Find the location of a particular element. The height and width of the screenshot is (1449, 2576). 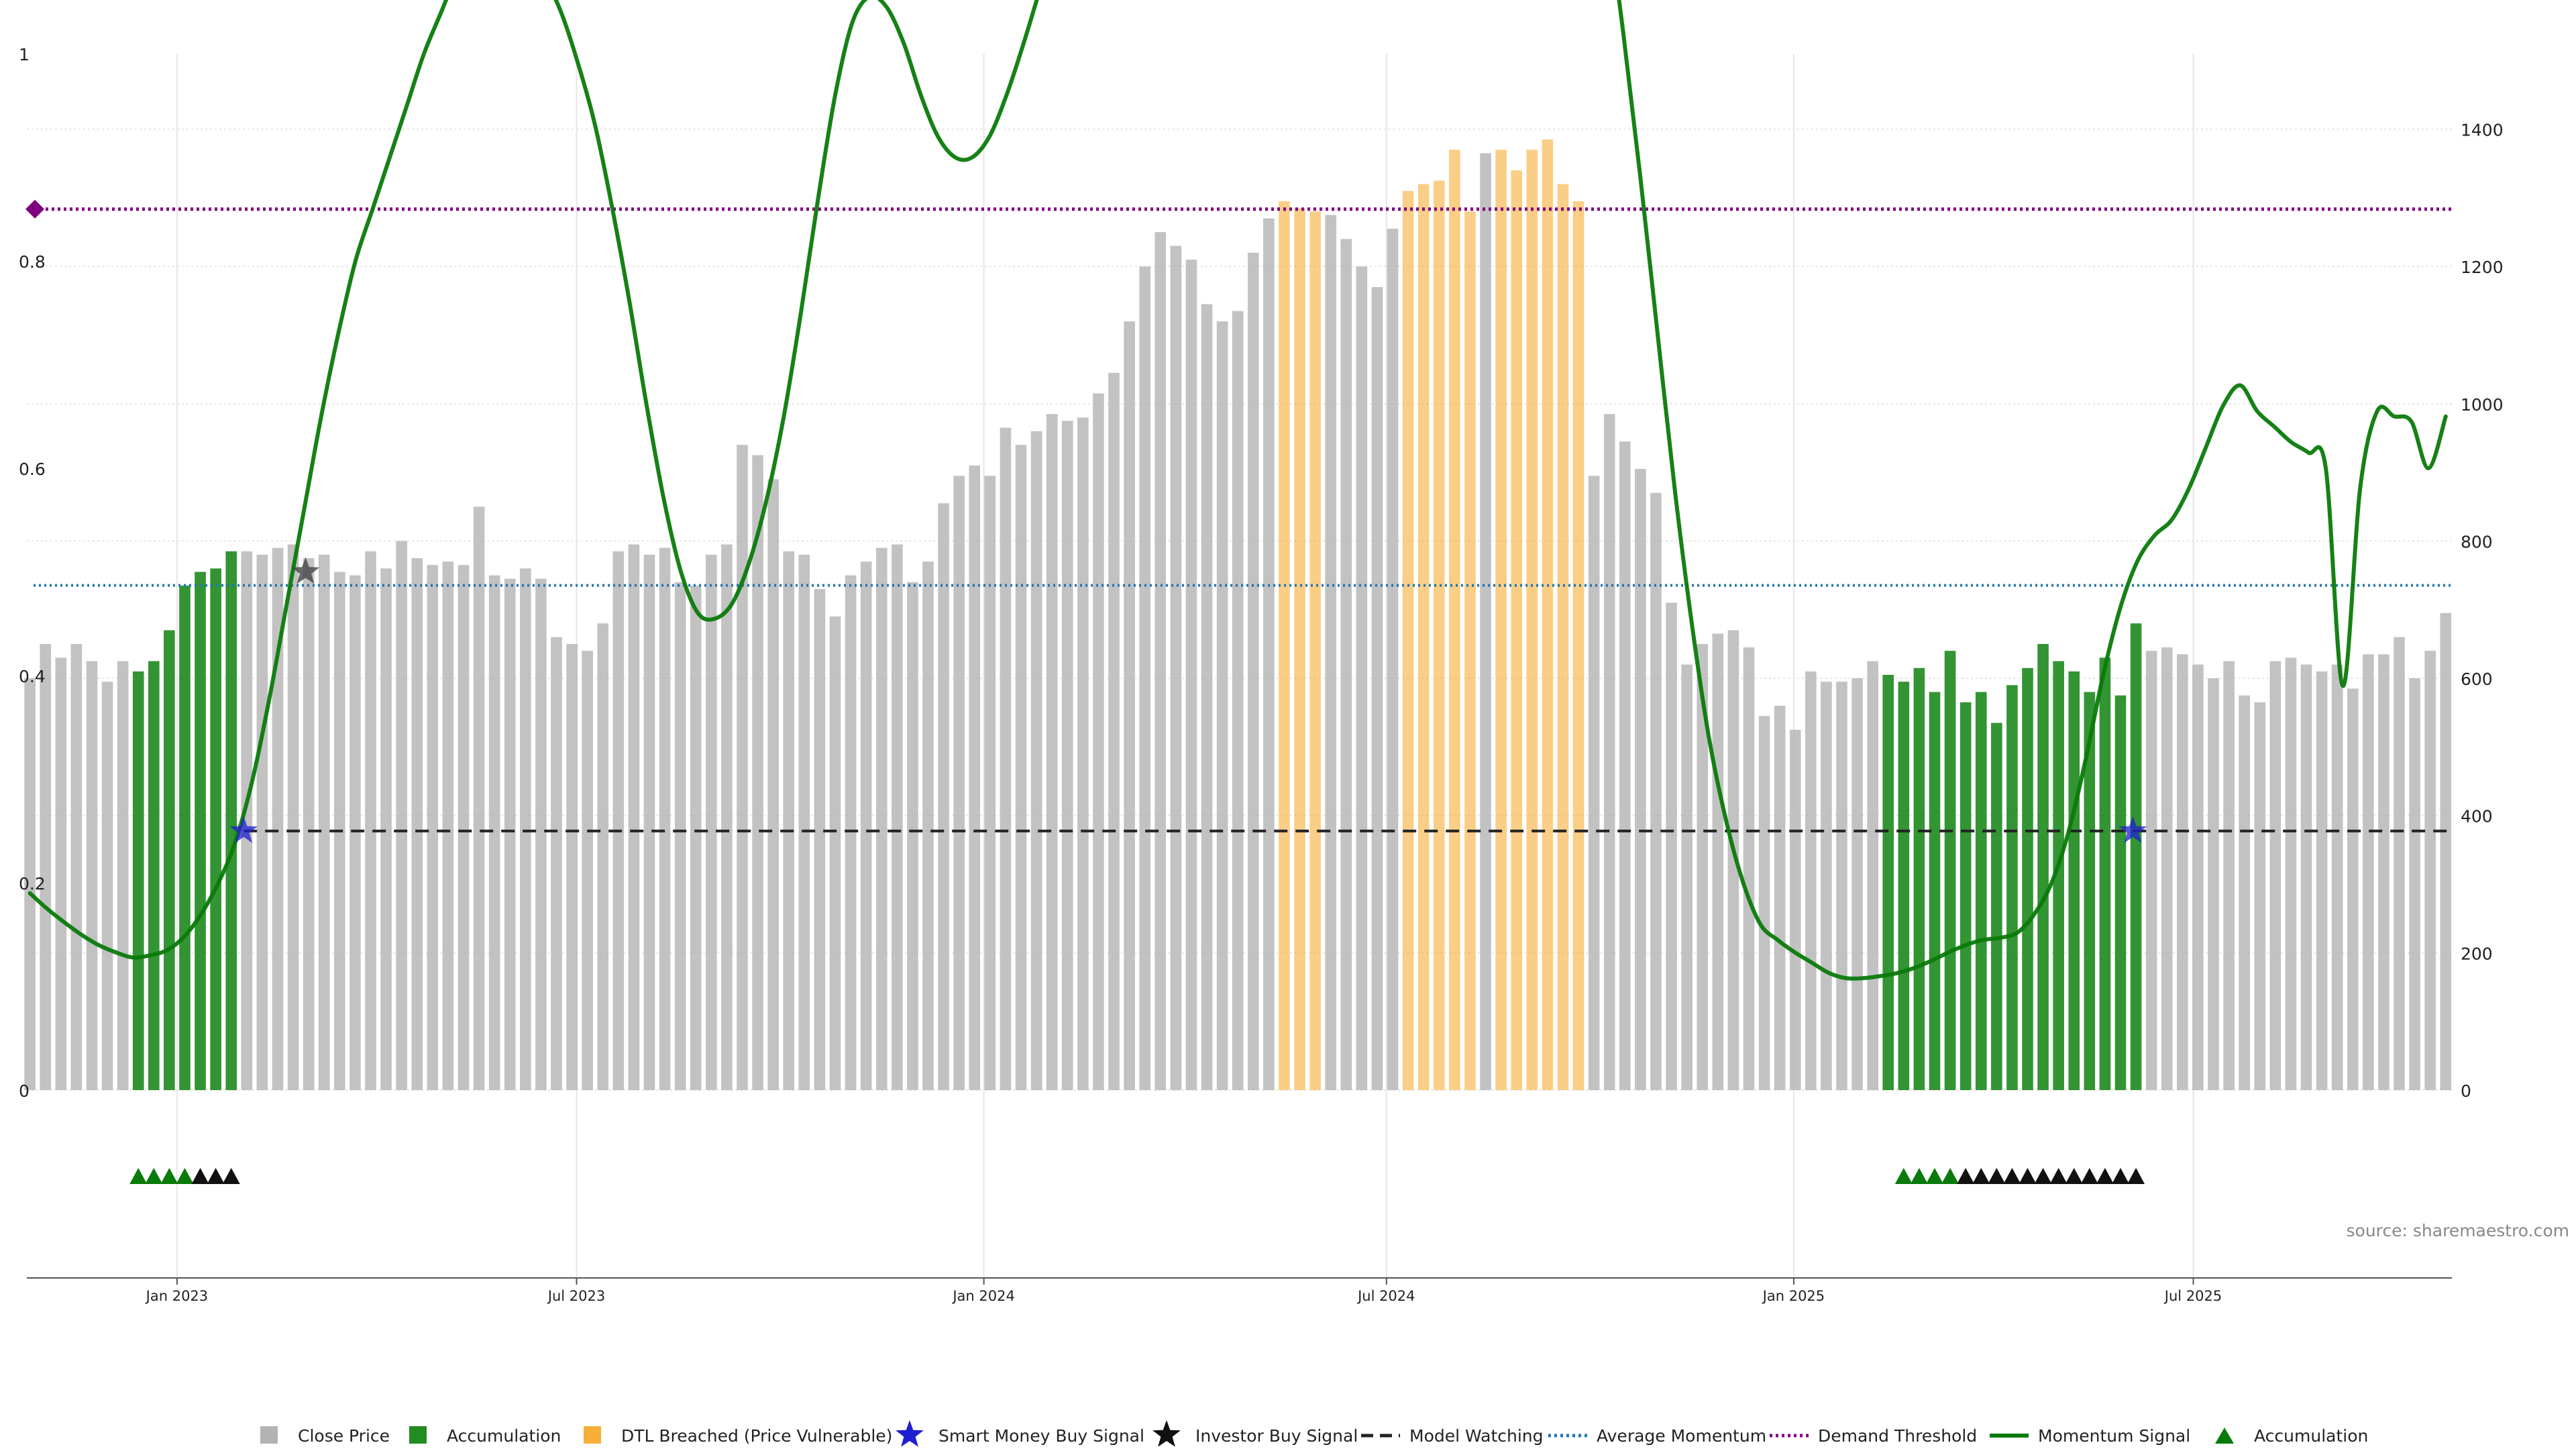

left-axis-tick-label: 0.2 is located at coordinates (32, 884).